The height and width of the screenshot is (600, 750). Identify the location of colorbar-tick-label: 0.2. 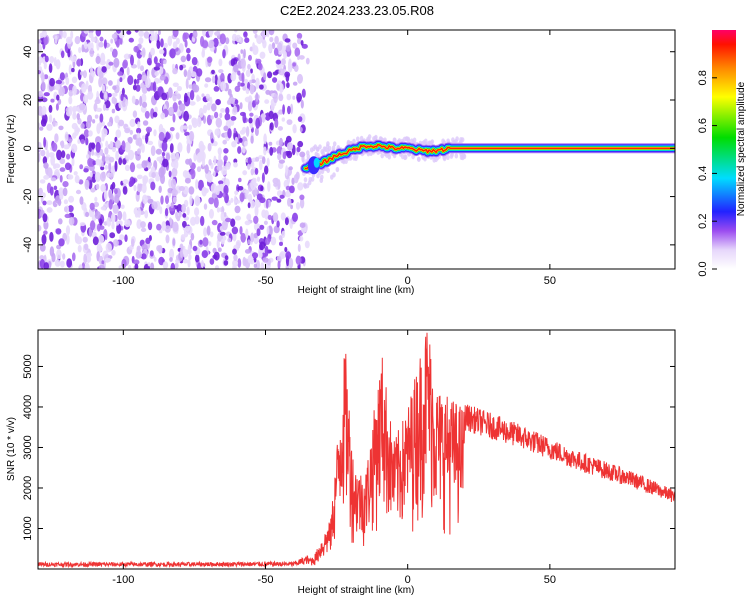
(703, 221).